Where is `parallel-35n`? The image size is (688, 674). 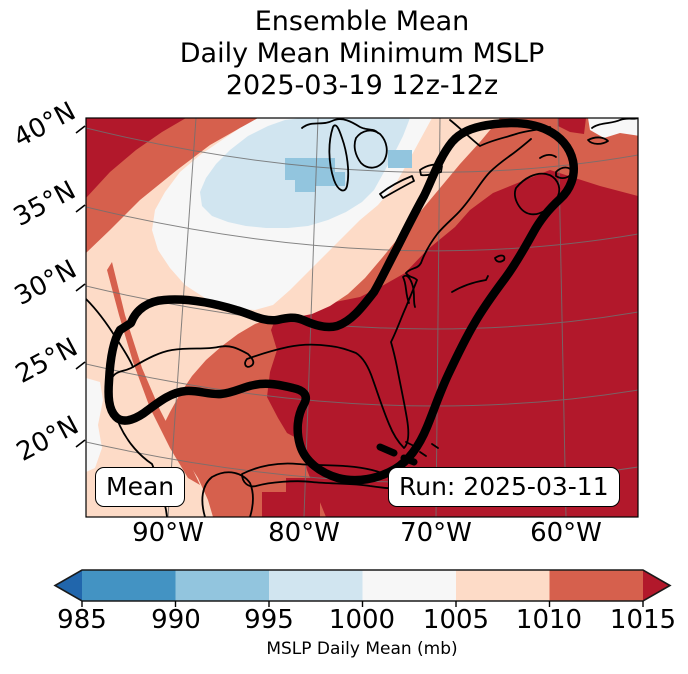 parallel-35n is located at coordinates (362, 229).